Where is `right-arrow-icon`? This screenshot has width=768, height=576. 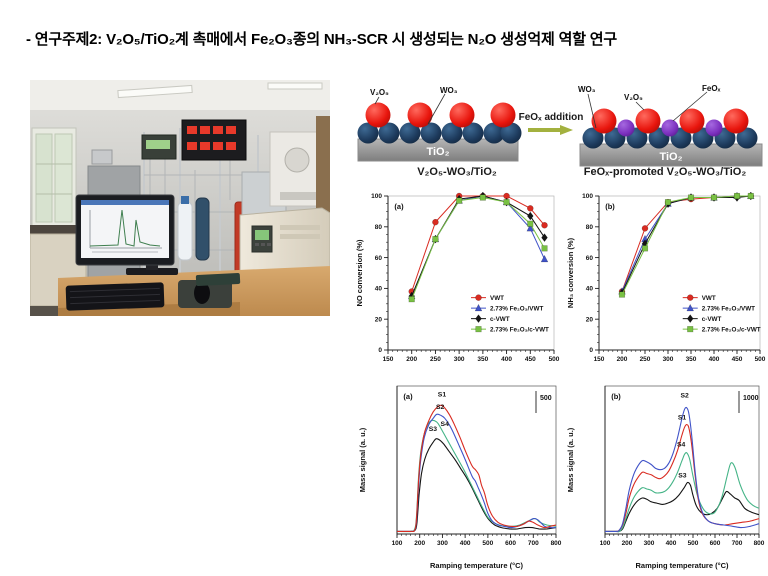 right-arrow-icon is located at coordinates (550, 130).